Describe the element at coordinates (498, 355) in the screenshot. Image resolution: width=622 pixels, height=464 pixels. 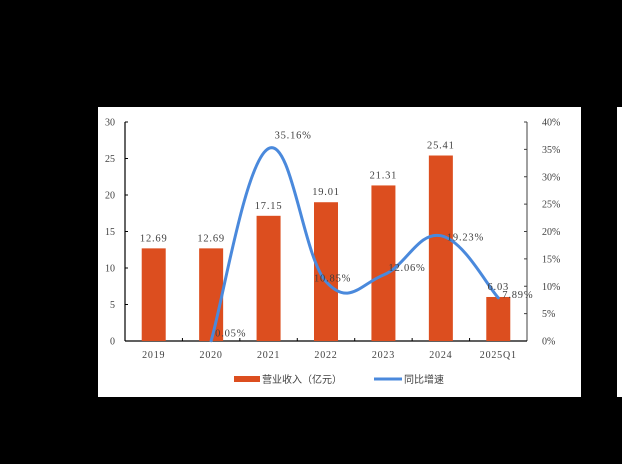
I see `x-tick-label: 2025Q1` at that location.